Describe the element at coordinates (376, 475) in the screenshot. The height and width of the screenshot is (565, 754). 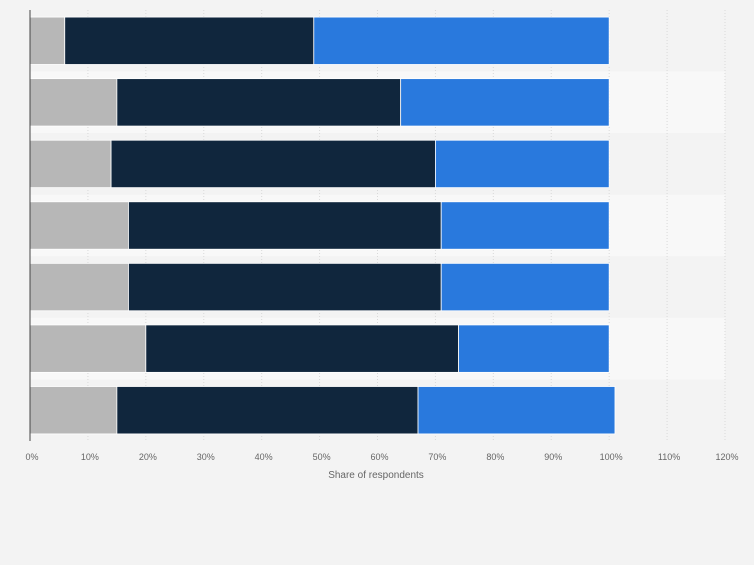
I see `x-axis-label: Share of respondents` at that location.